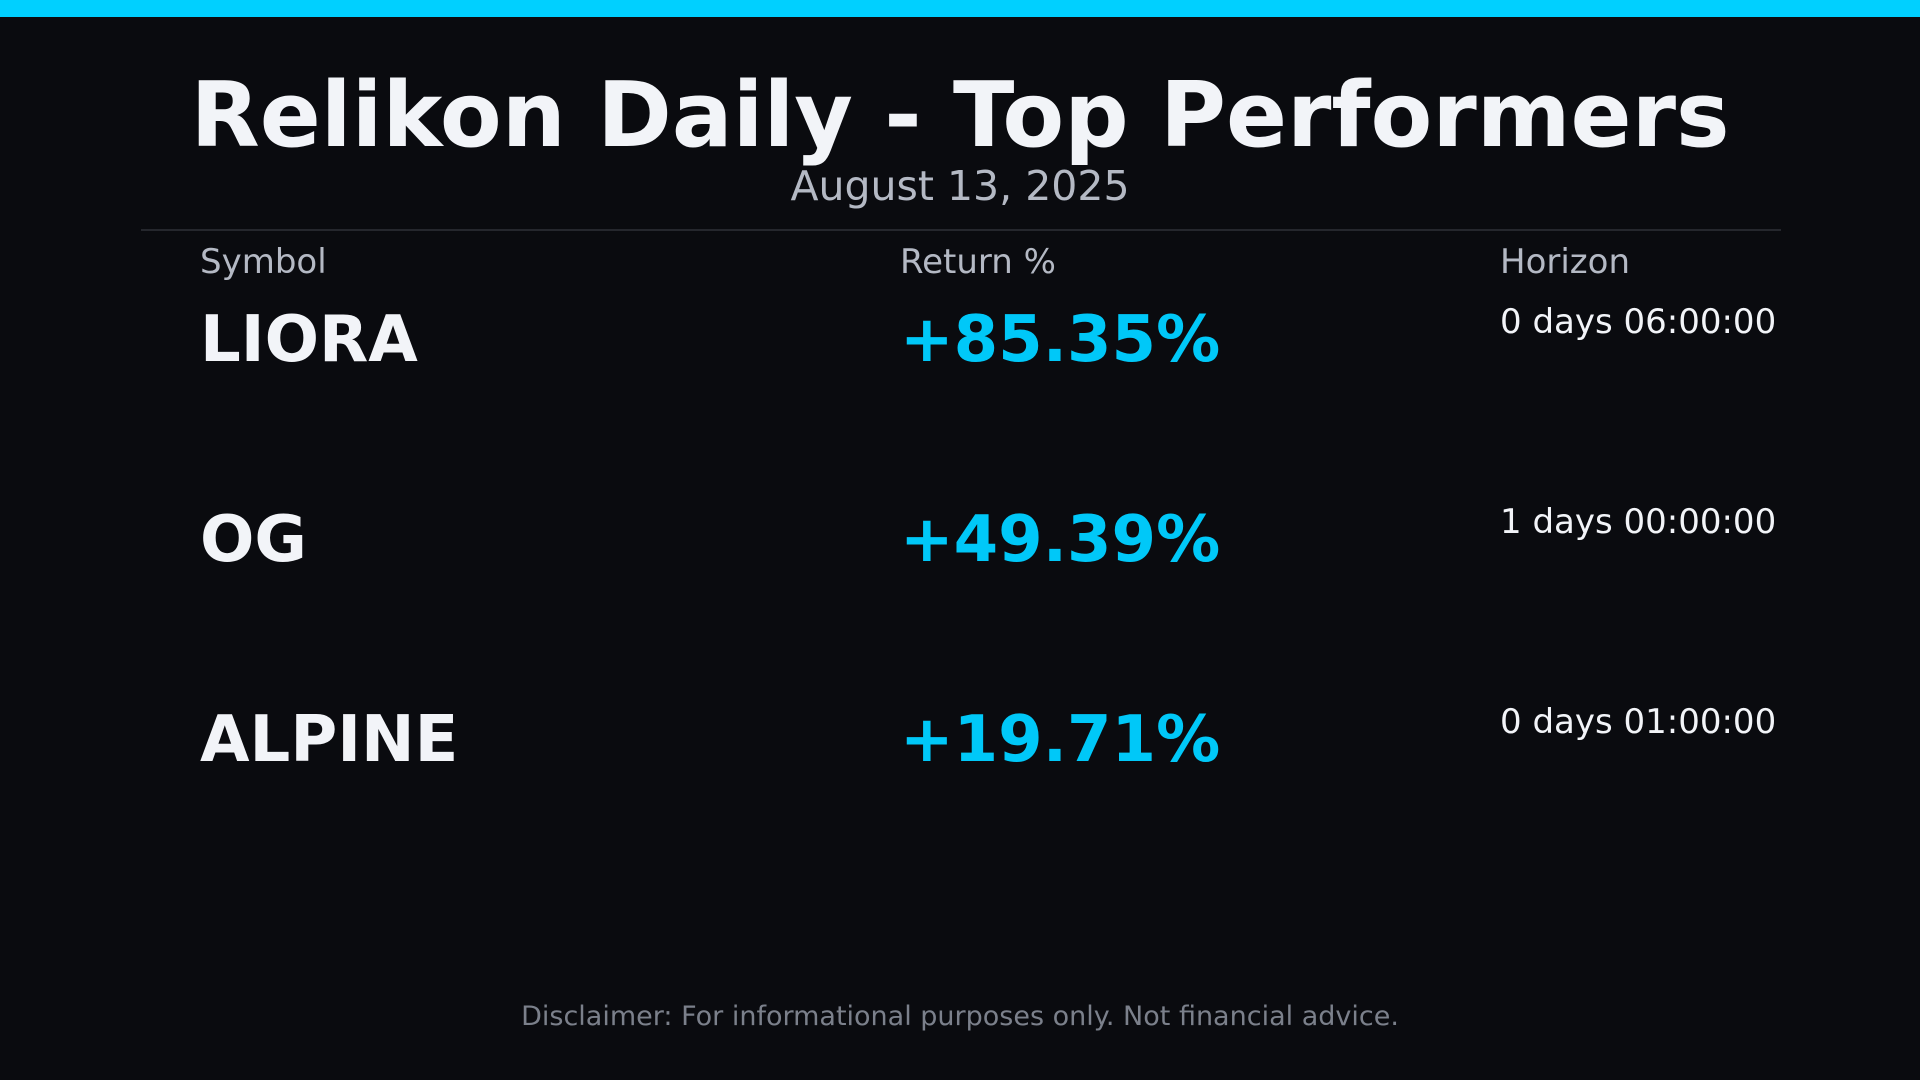 This screenshot has width=1920, height=1080. Describe the element at coordinates (253, 540) in the screenshot. I see `row-symbol: OG` at that location.